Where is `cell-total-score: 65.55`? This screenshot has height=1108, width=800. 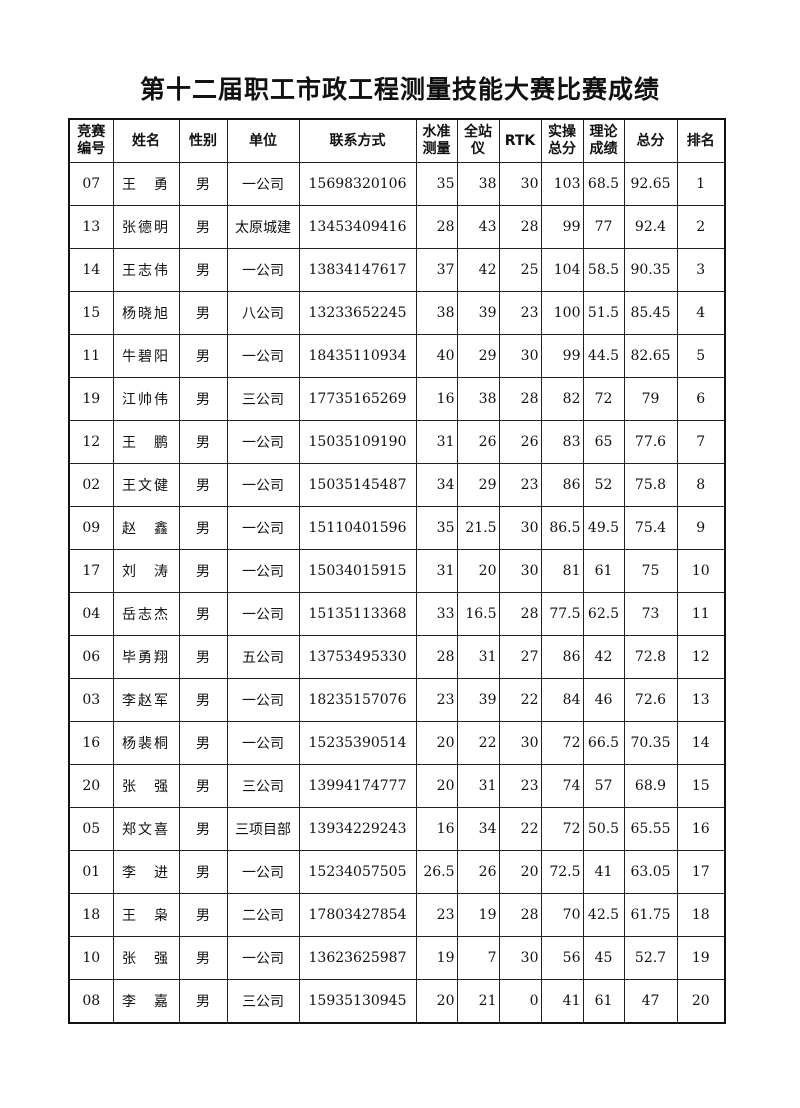
cell-total-score: 65.55 is located at coordinates (650, 829).